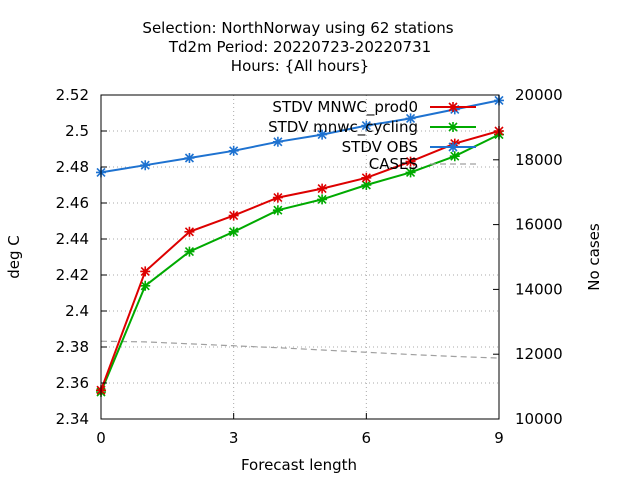  Describe the element at coordinates (343, 127) in the screenshot. I see `legend-label: STDV mnwc_cycling` at that location.